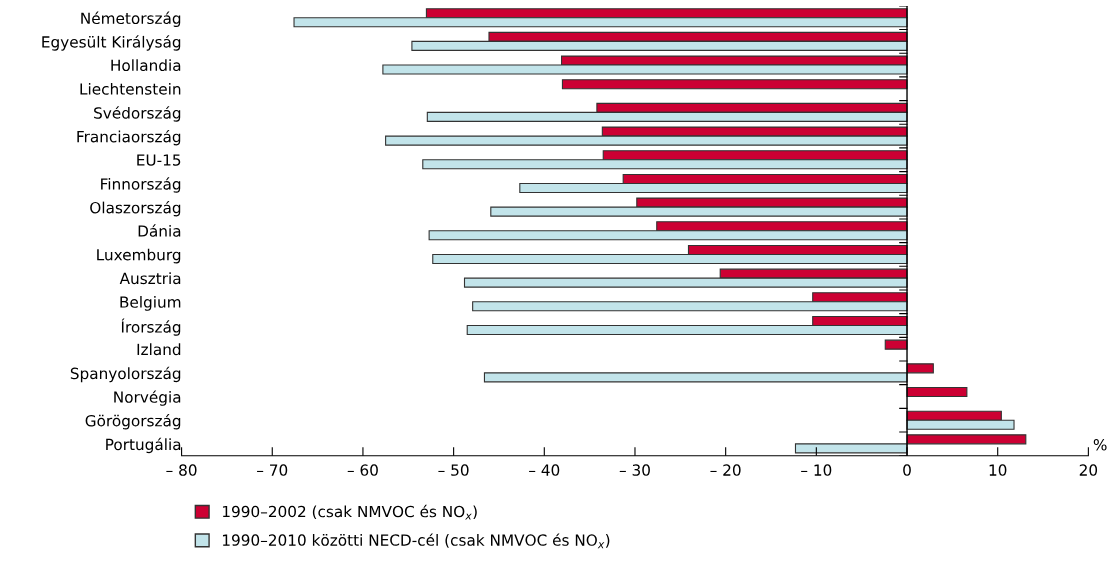 This screenshot has width=1114, height=588. I want to click on legend-label: 1990–2010 közötti NECD-cél (csak NMVOC és NO$_{x}$), so click(416, 541).